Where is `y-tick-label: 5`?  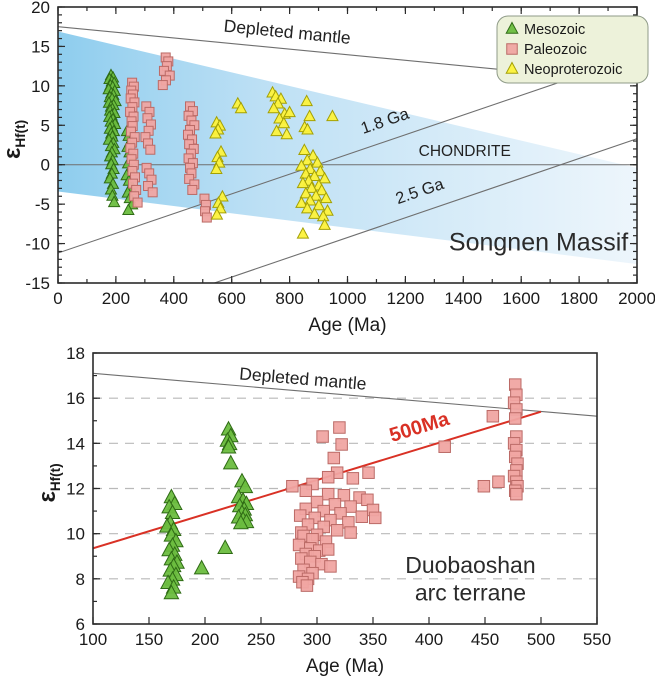
y-tick-label: 5 is located at coordinates (45, 125).